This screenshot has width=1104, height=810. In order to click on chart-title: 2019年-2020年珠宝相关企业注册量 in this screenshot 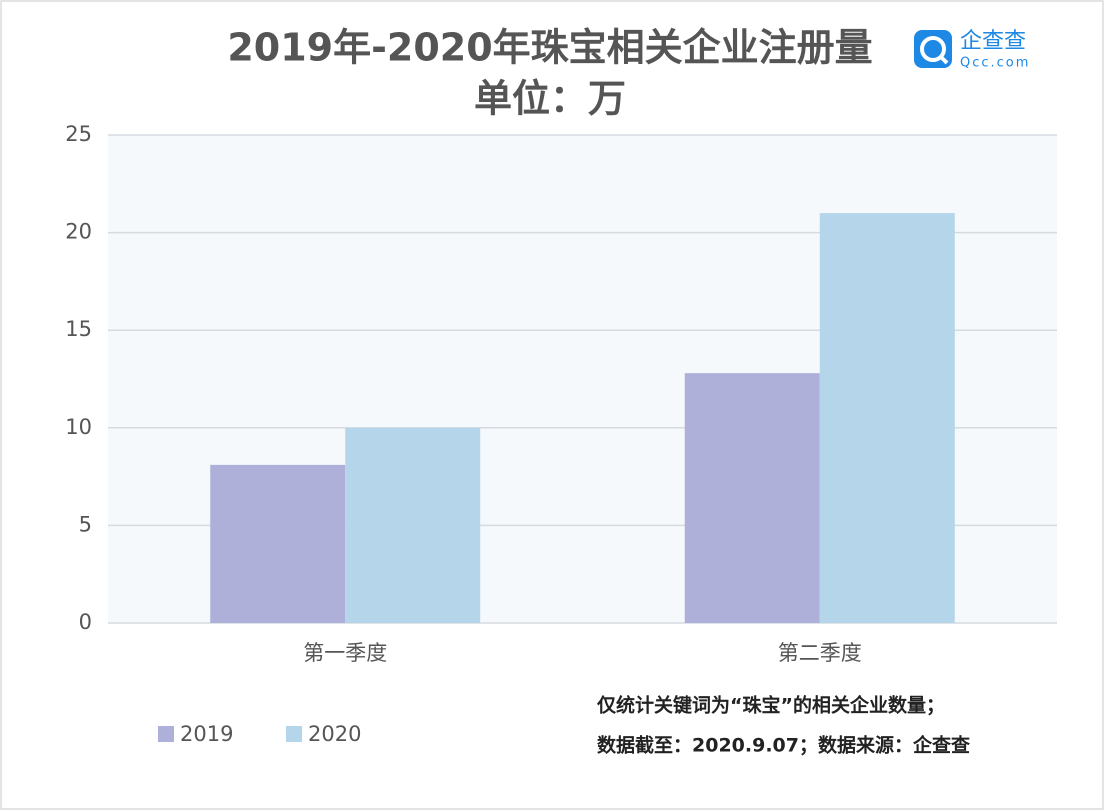, I will do `click(549, 48)`.